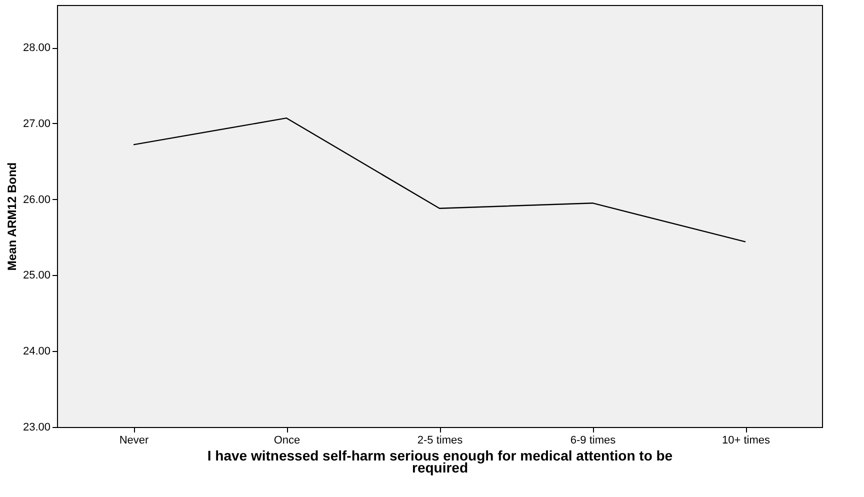 The width and height of the screenshot is (864, 497). What do you see at coordinates (36, 124) in the screenshot?
I see `y-tick-label: 27.00` at bounding box center [36, 124].